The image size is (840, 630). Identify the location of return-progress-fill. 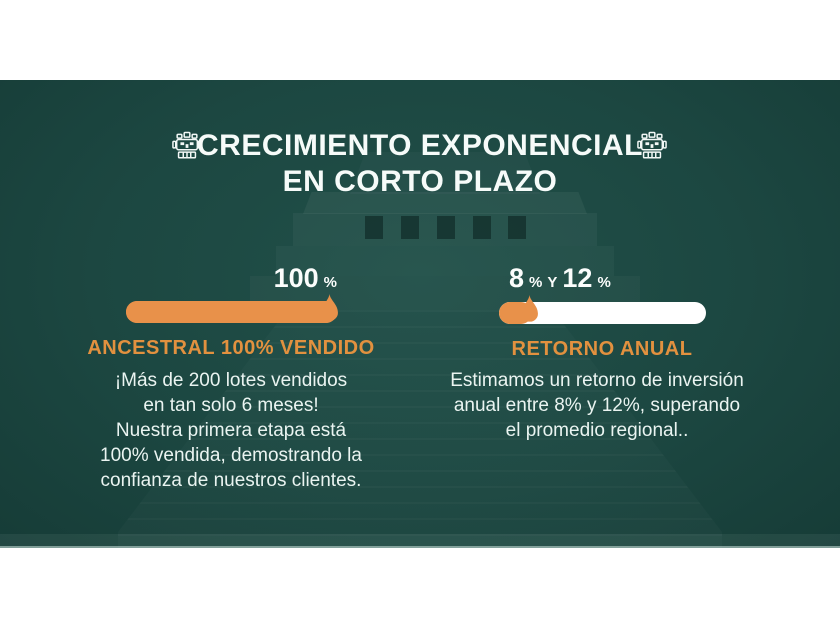
(519, 309).